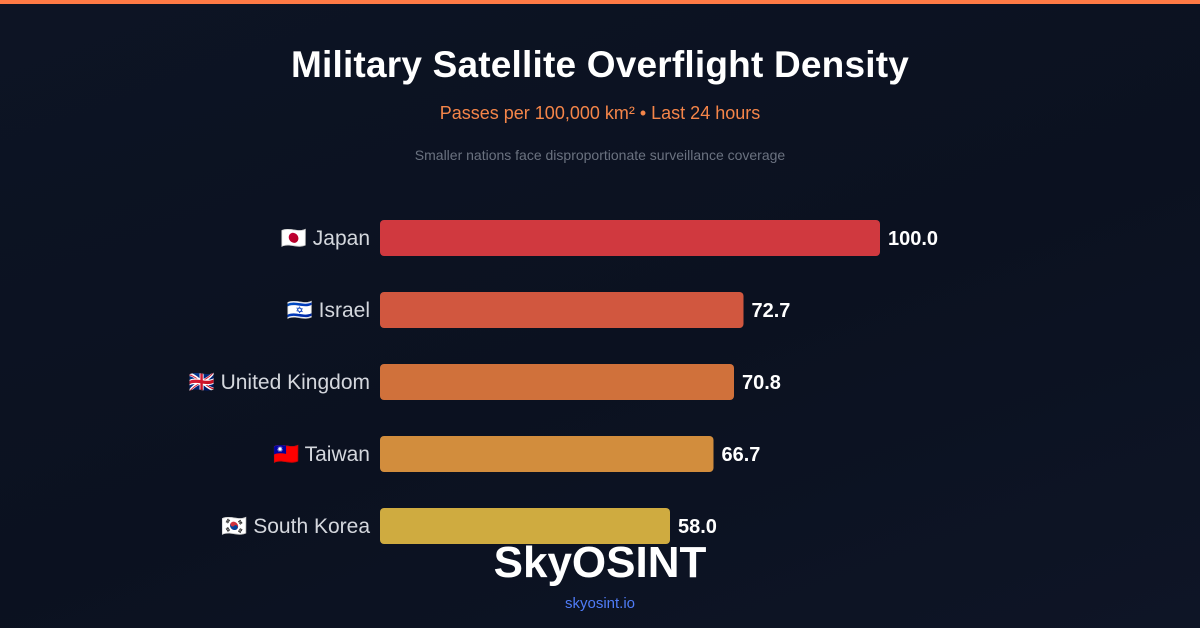 The image size is (1200, 628). What do you see at coordinates (697, 527) in the screenshot?
I see `value-label: 58.0` at bounding box center [697, 527].